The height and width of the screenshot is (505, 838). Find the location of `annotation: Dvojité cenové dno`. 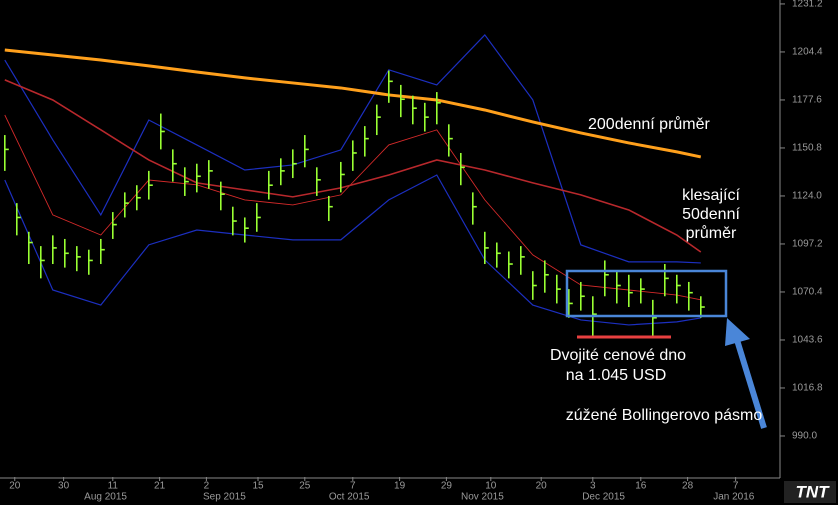

annotation: Dvojité cenové dno is located at coordinates (618, 355).